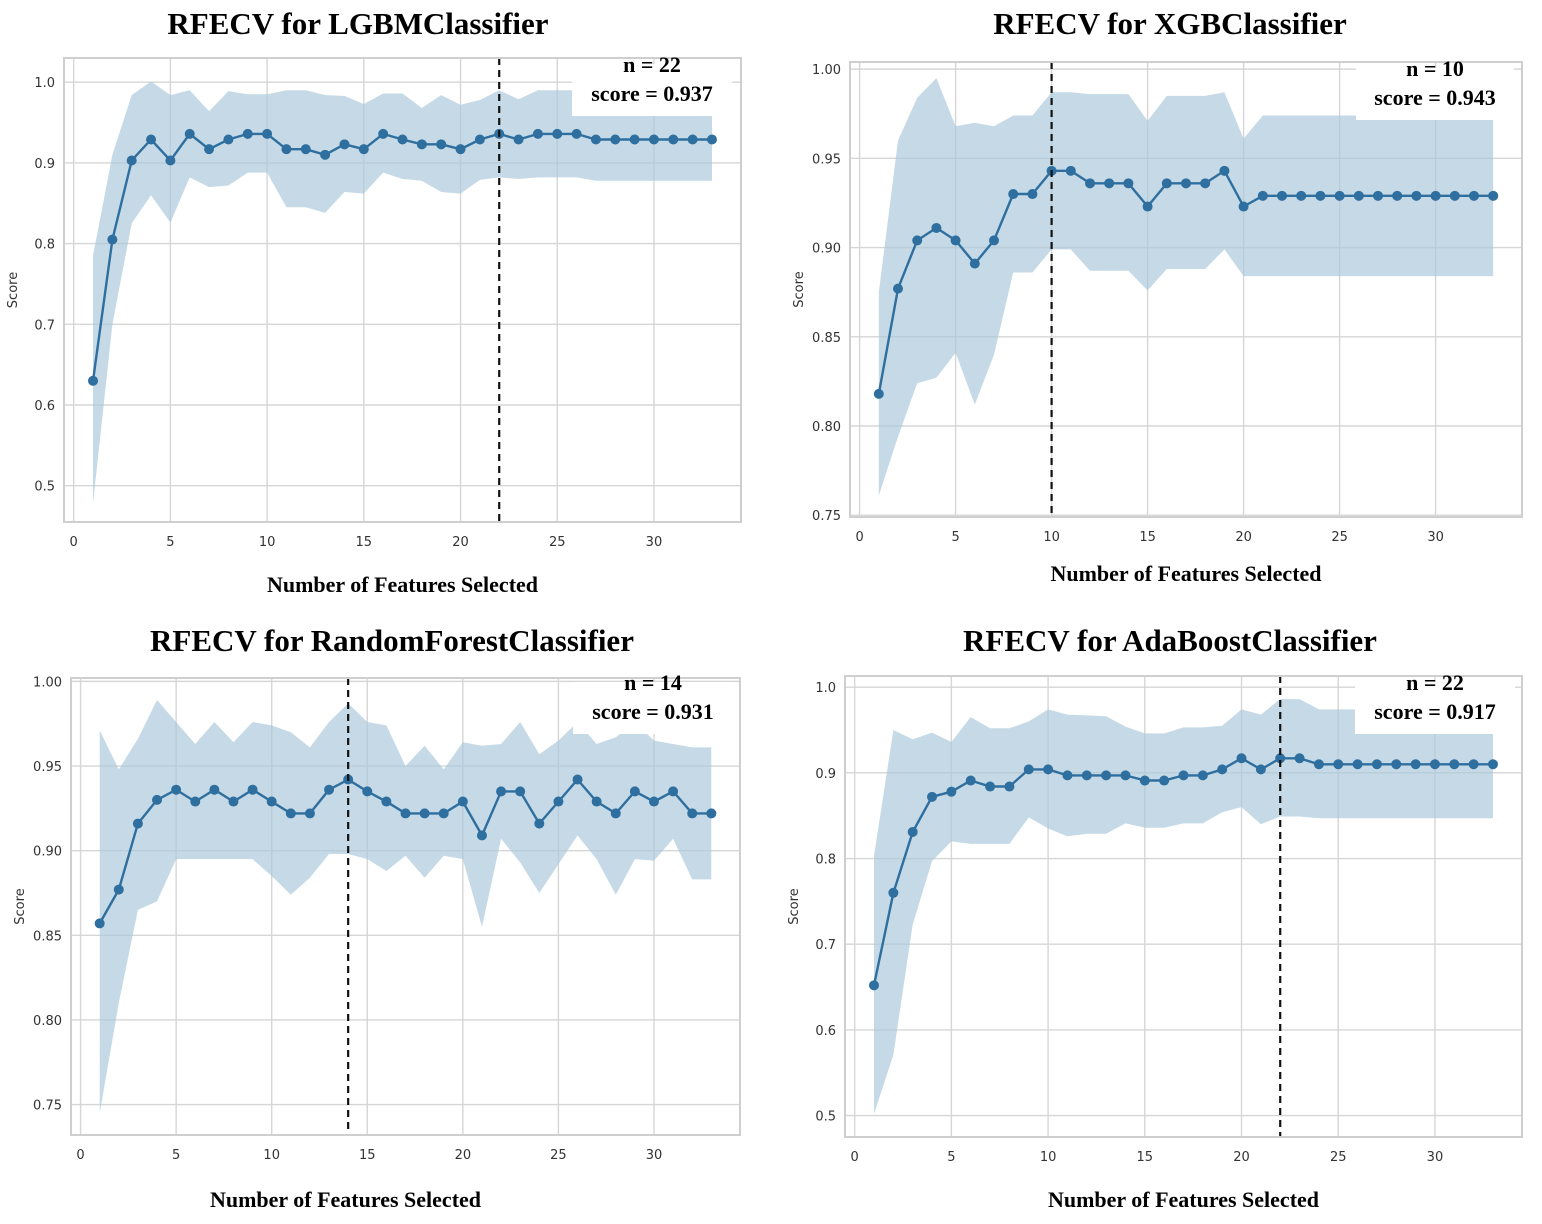  What do you see at coordinates (826, 427) in the screenshot?
I see `y-tick-label: 0.80` at bounding box center [826, 427].